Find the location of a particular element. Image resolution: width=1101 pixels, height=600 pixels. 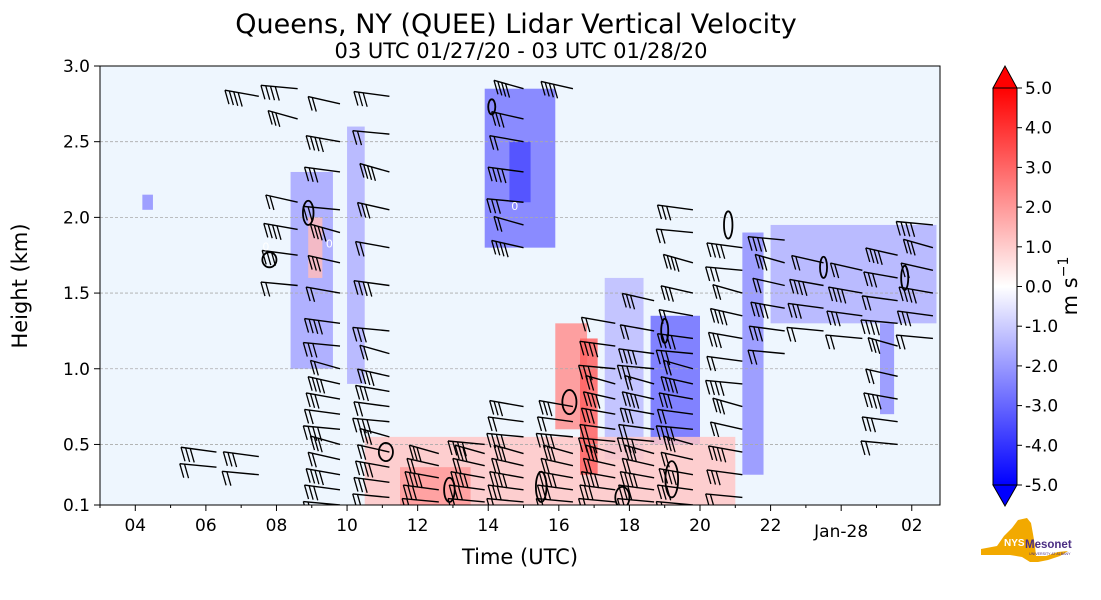

colorbar-tick-label: 4.0 is located at coordinates (1038, 129).